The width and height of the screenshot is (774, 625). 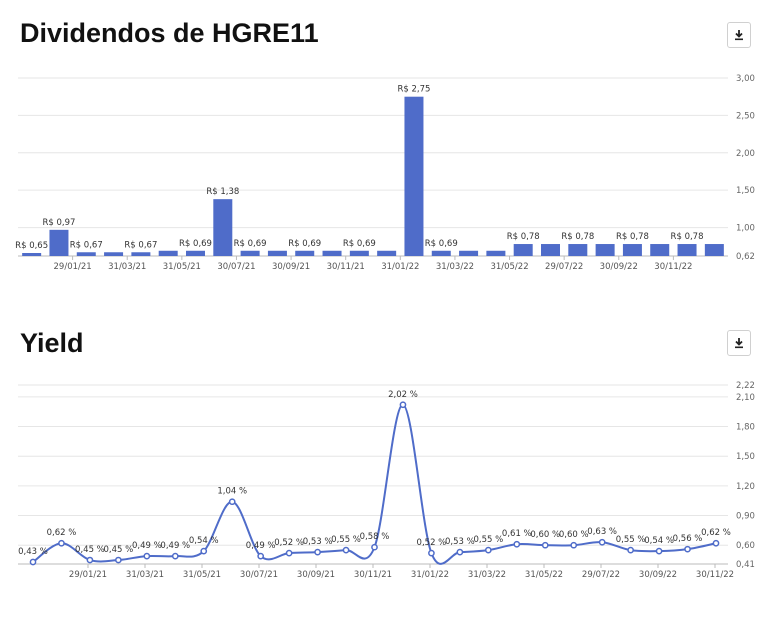 What do you see at coordinates (745, 398) in the screenshot?
I see `y-tick-label: 2,10` at bounding box center [745, 398].